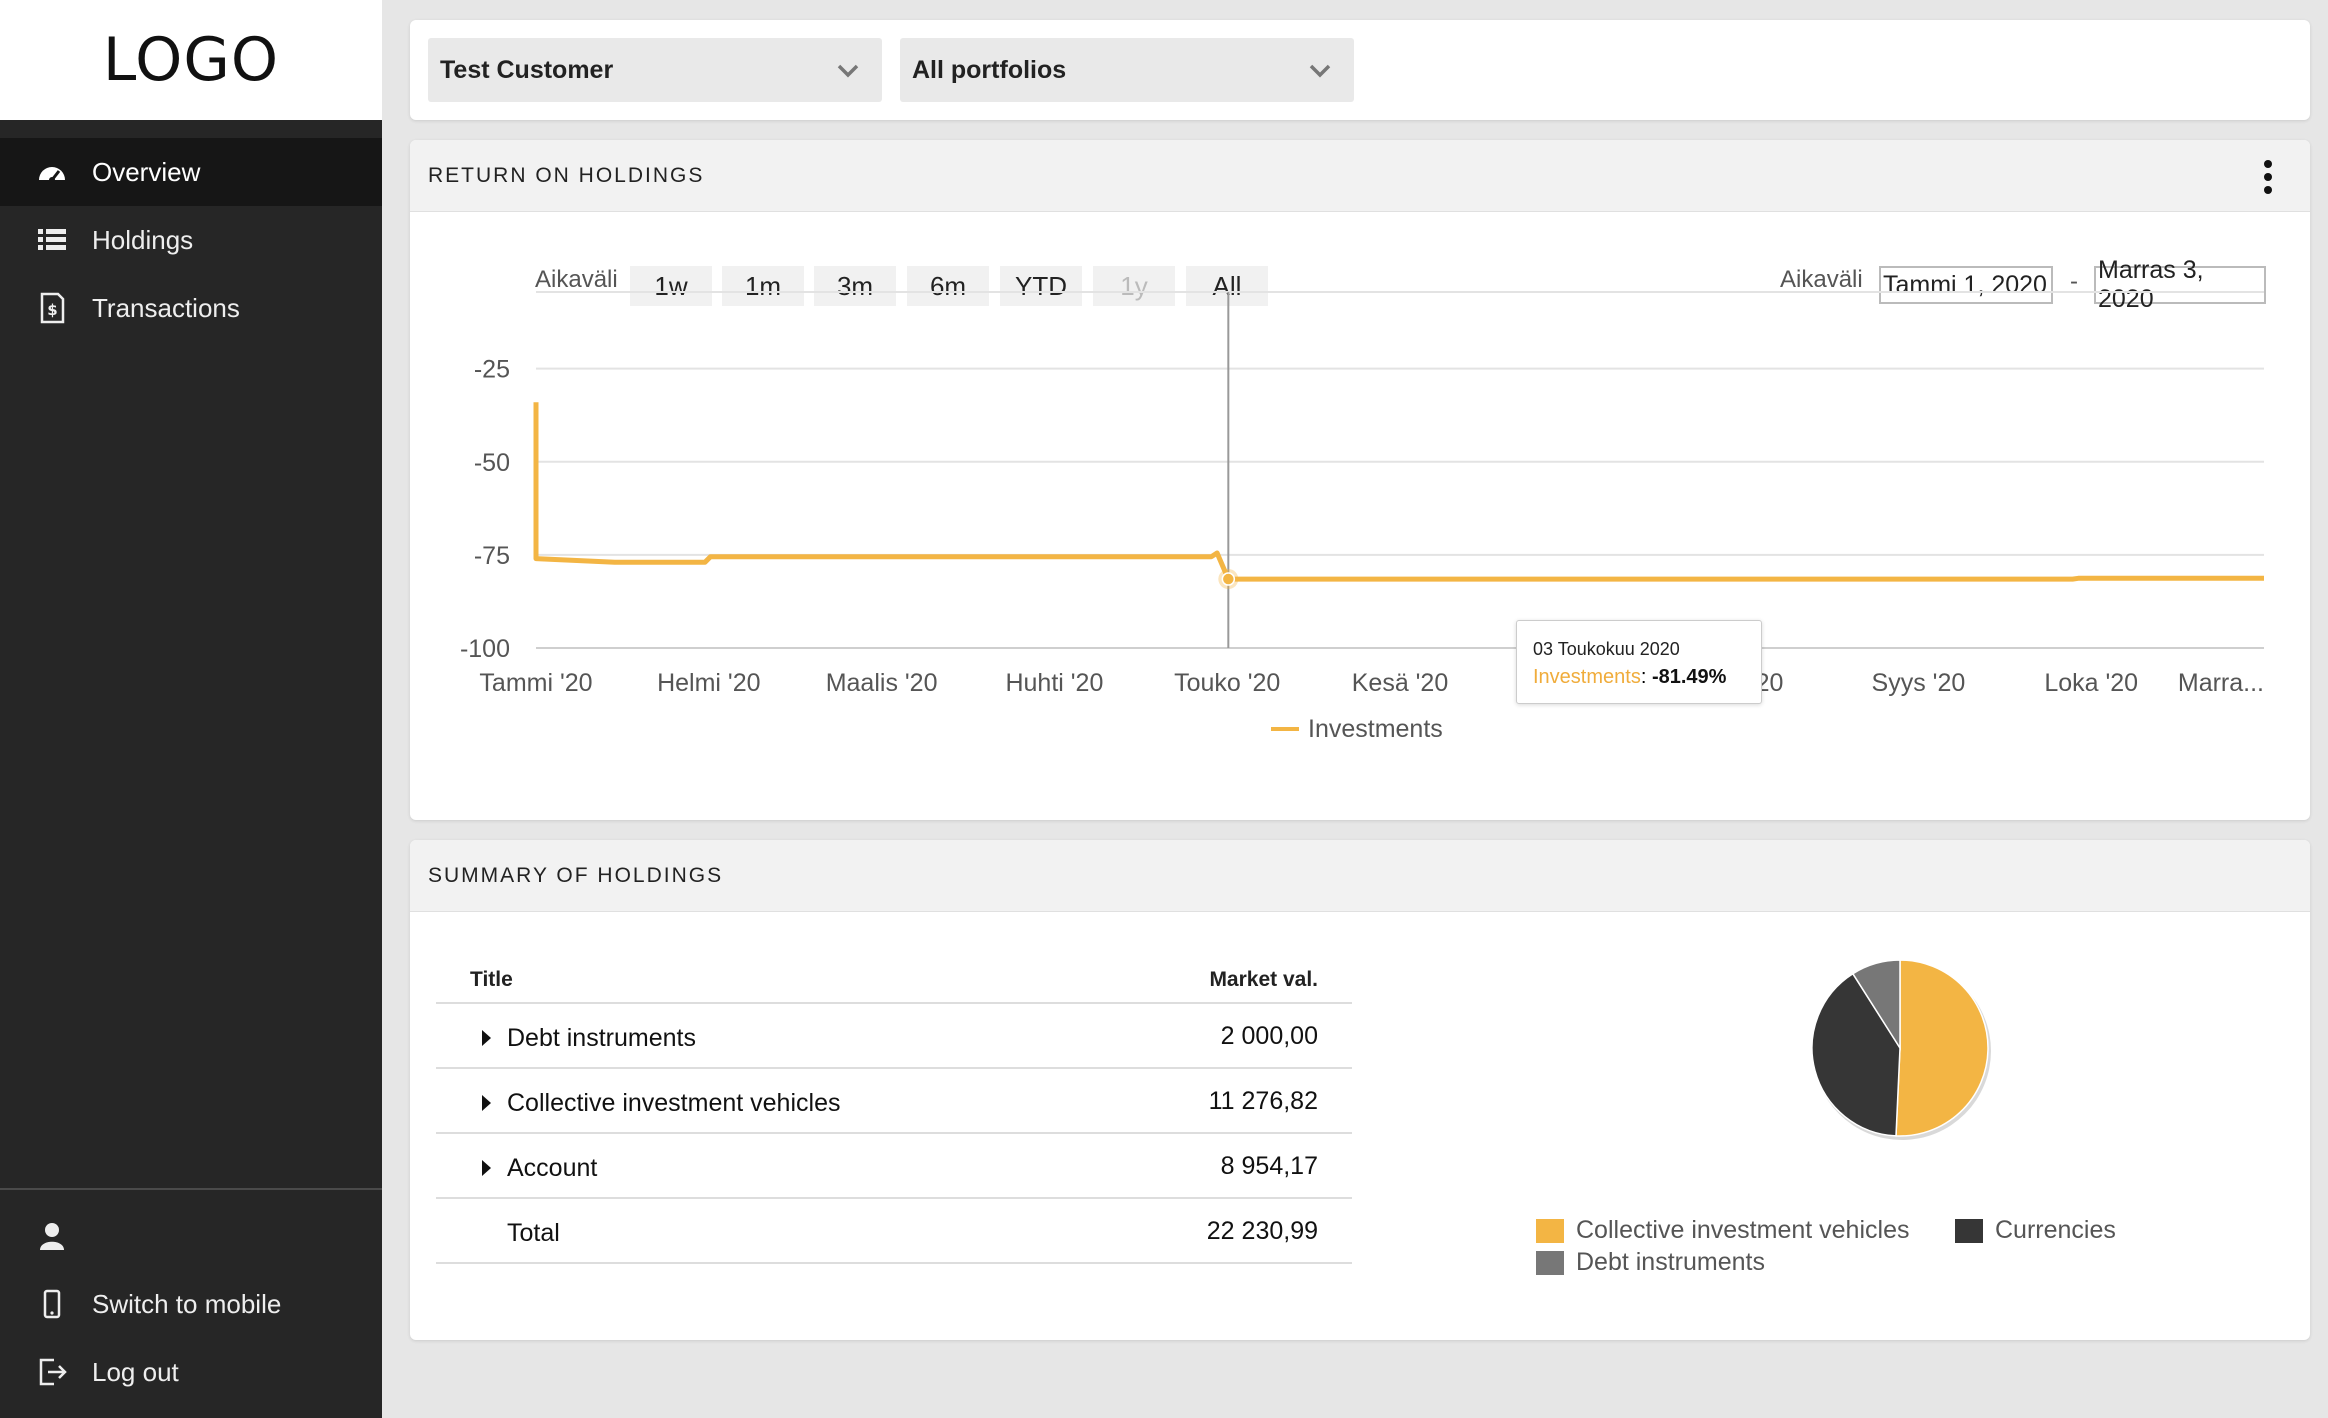 Image resolution: width=2328 pixels, height=1418 pixels. Describe the element at coordinates (1375, 729) in the screenshot. I see `legend-label: Investments` at that location.